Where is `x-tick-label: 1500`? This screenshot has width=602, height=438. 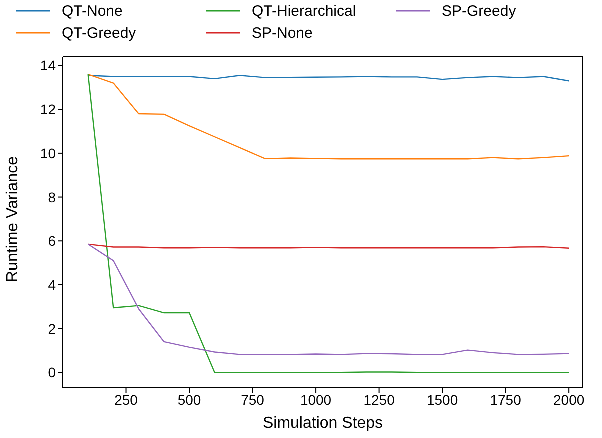 x-tick-label: 1500 is located at coordinates (442, 400).